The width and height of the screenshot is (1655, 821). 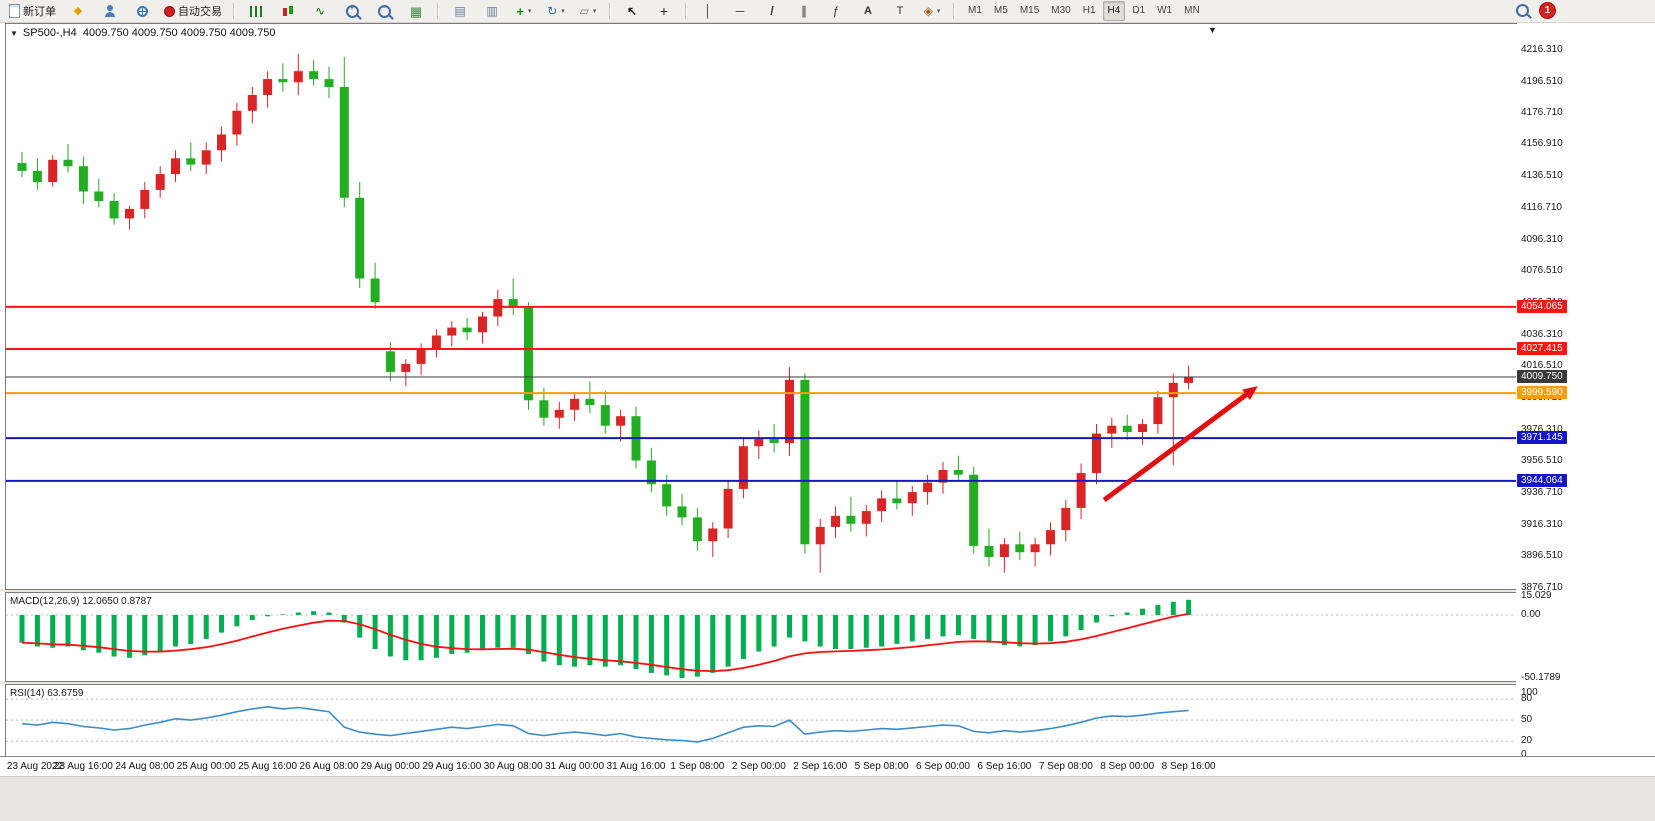 What do you see at coordinates (1177, 445) in the screenshot?
I see `annotation-arrow` at bounding box center [1177, 445].